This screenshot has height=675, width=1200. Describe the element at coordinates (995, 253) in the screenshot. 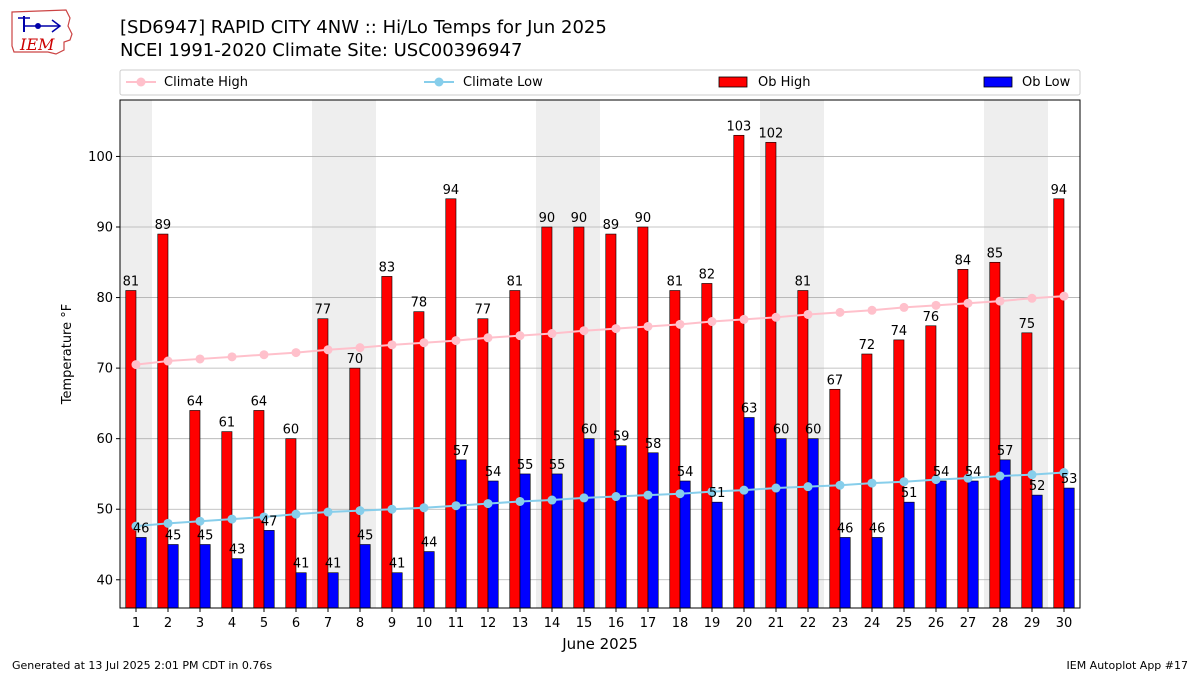

I see `ob-high-label-28: 85` at that location.